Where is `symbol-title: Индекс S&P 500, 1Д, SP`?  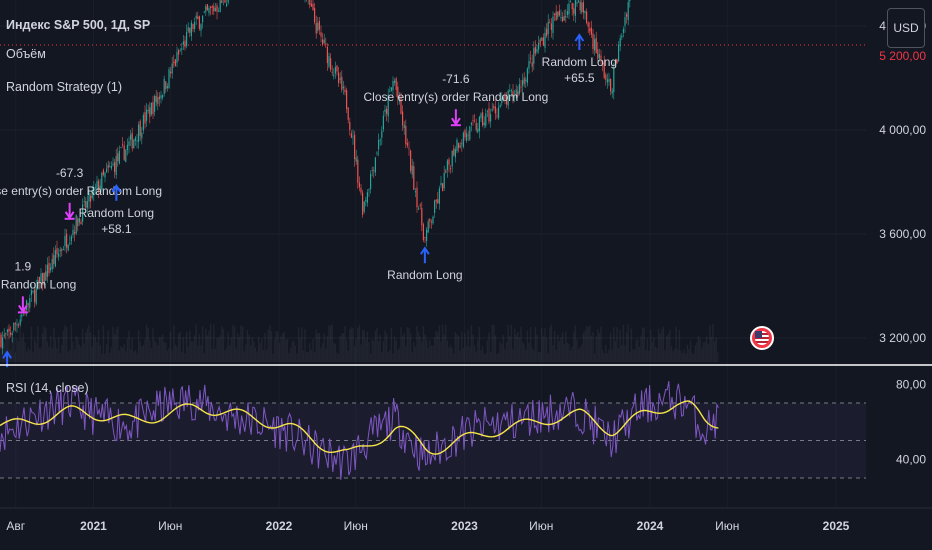
symbol-title: Индекс S&P 500, 1Д, SP is located at coordinates (78, 25).